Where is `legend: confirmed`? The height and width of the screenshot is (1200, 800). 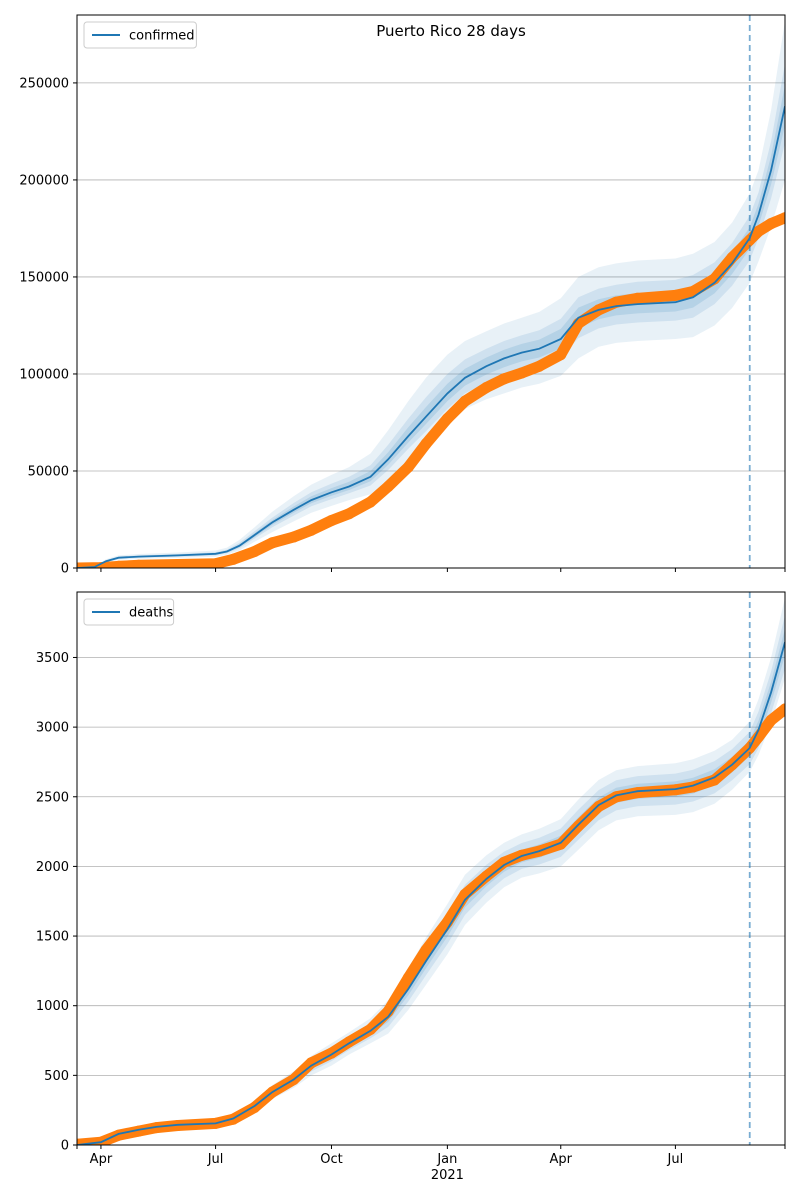 legend: confirmed is located at coordinates (140, 35).